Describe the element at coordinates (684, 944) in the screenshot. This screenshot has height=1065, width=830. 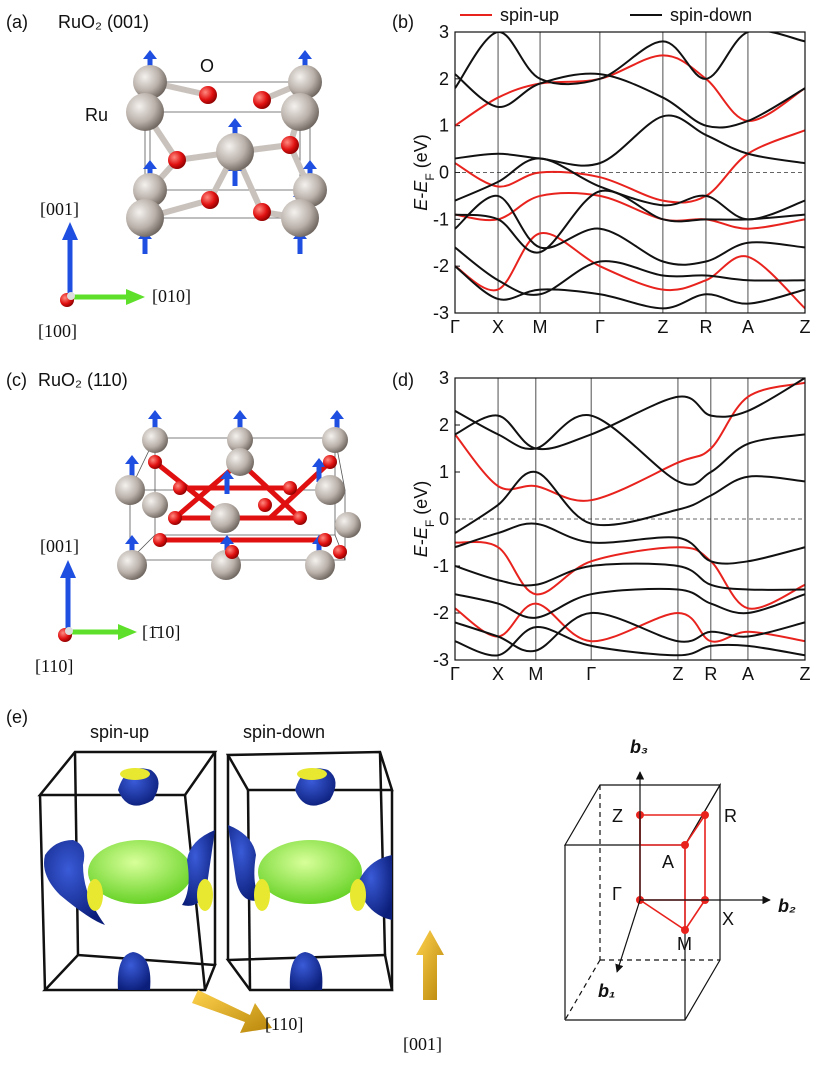
I see `point-label: M` at that location.